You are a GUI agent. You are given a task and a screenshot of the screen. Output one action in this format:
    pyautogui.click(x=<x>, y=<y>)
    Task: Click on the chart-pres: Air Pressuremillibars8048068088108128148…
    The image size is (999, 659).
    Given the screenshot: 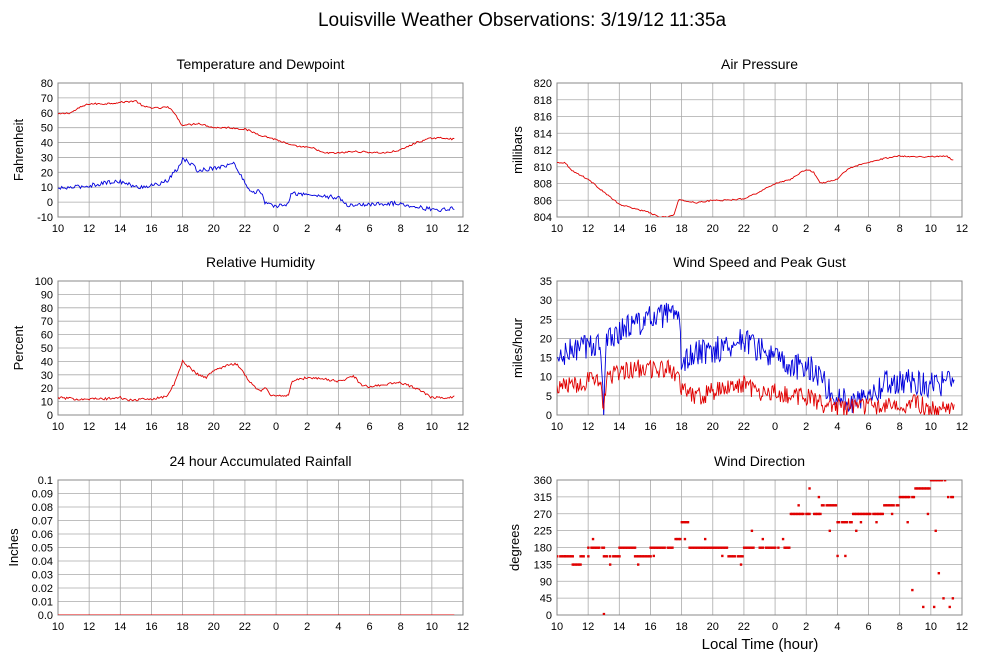 What is the action you would take?
    pyautogui.click(x=739, y=145)
    